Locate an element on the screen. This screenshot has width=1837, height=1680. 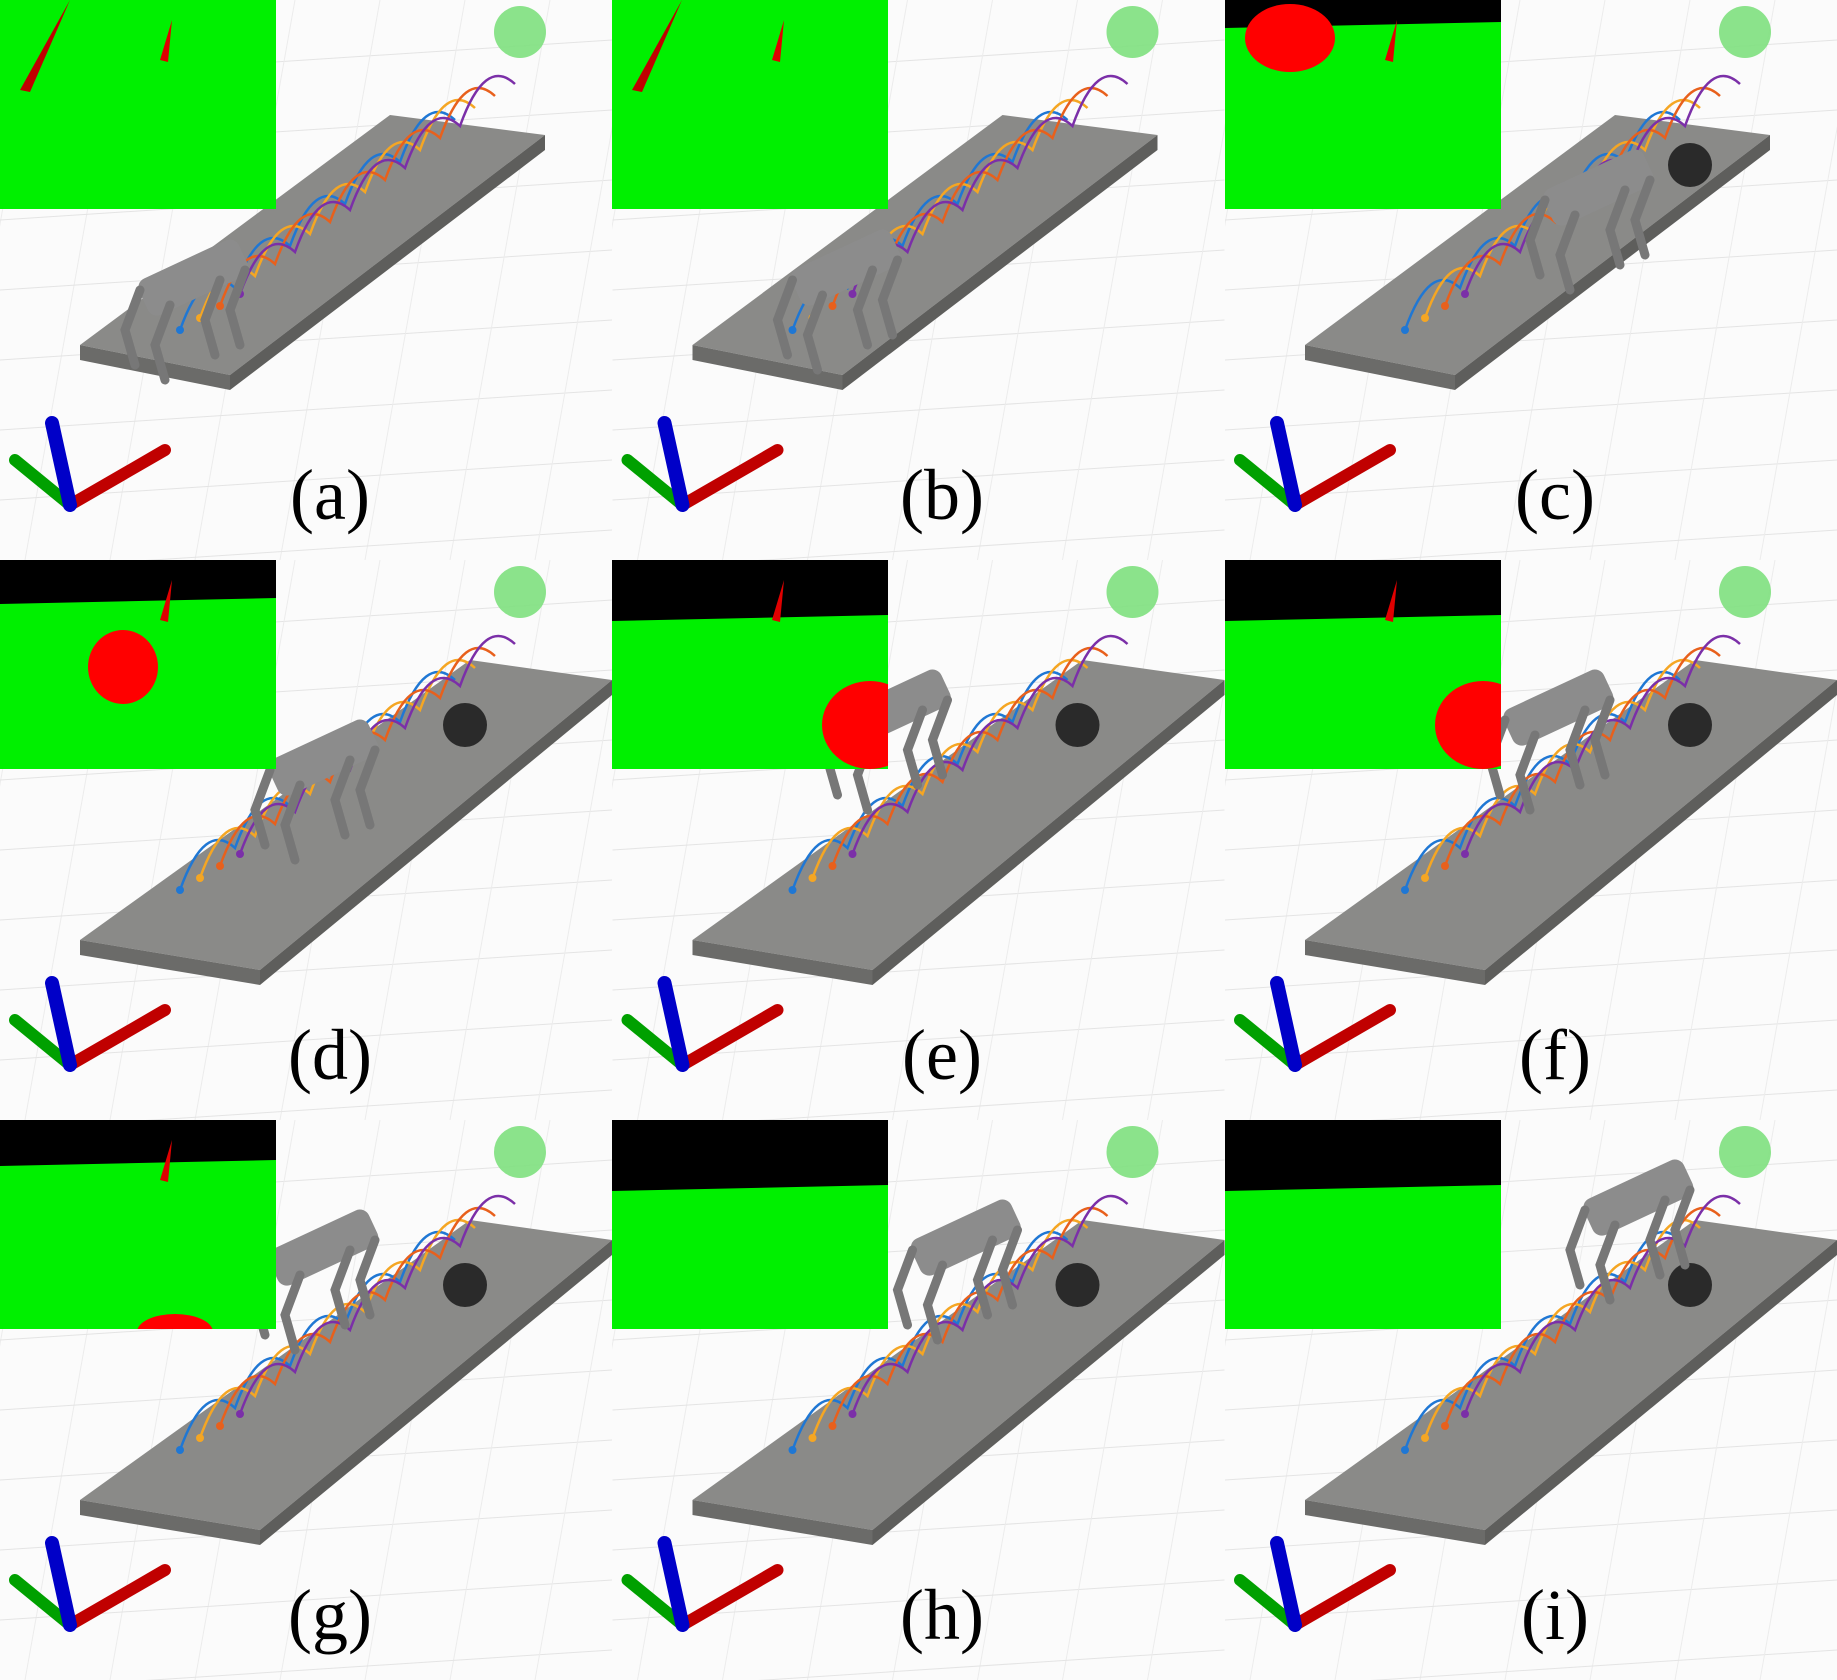
panel-d: (d) is located at coordinates (306, 840).